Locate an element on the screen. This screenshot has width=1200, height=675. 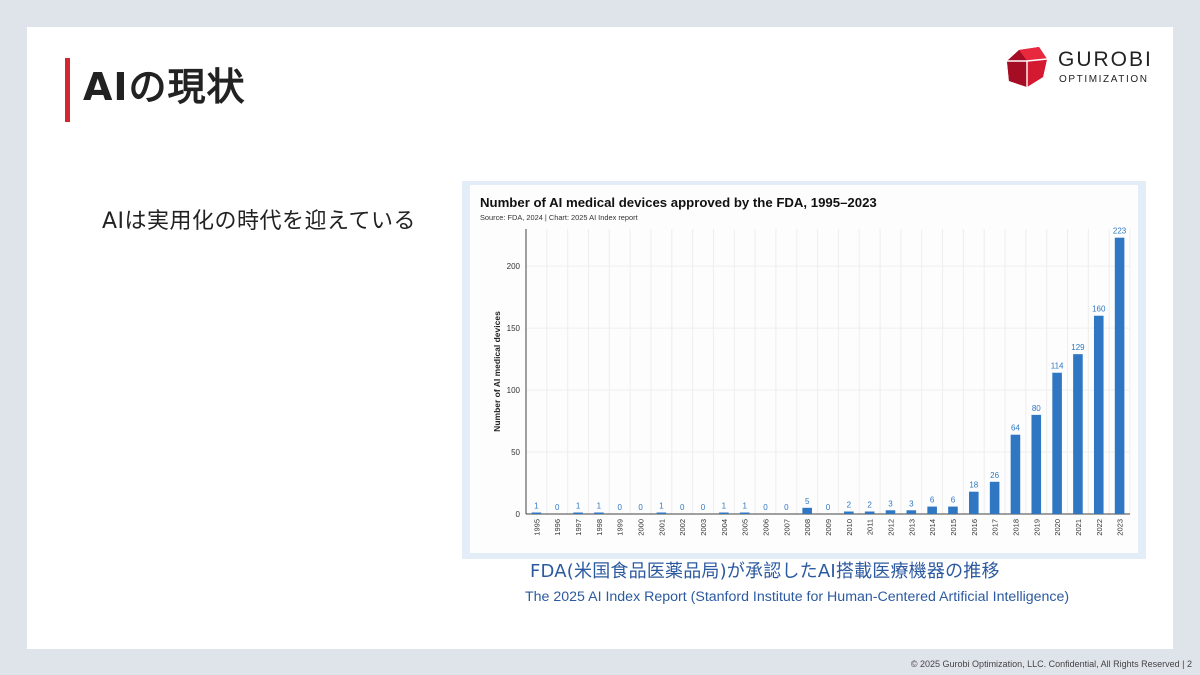
bar-value-label: 160 is located at coordinates (1099, 309).